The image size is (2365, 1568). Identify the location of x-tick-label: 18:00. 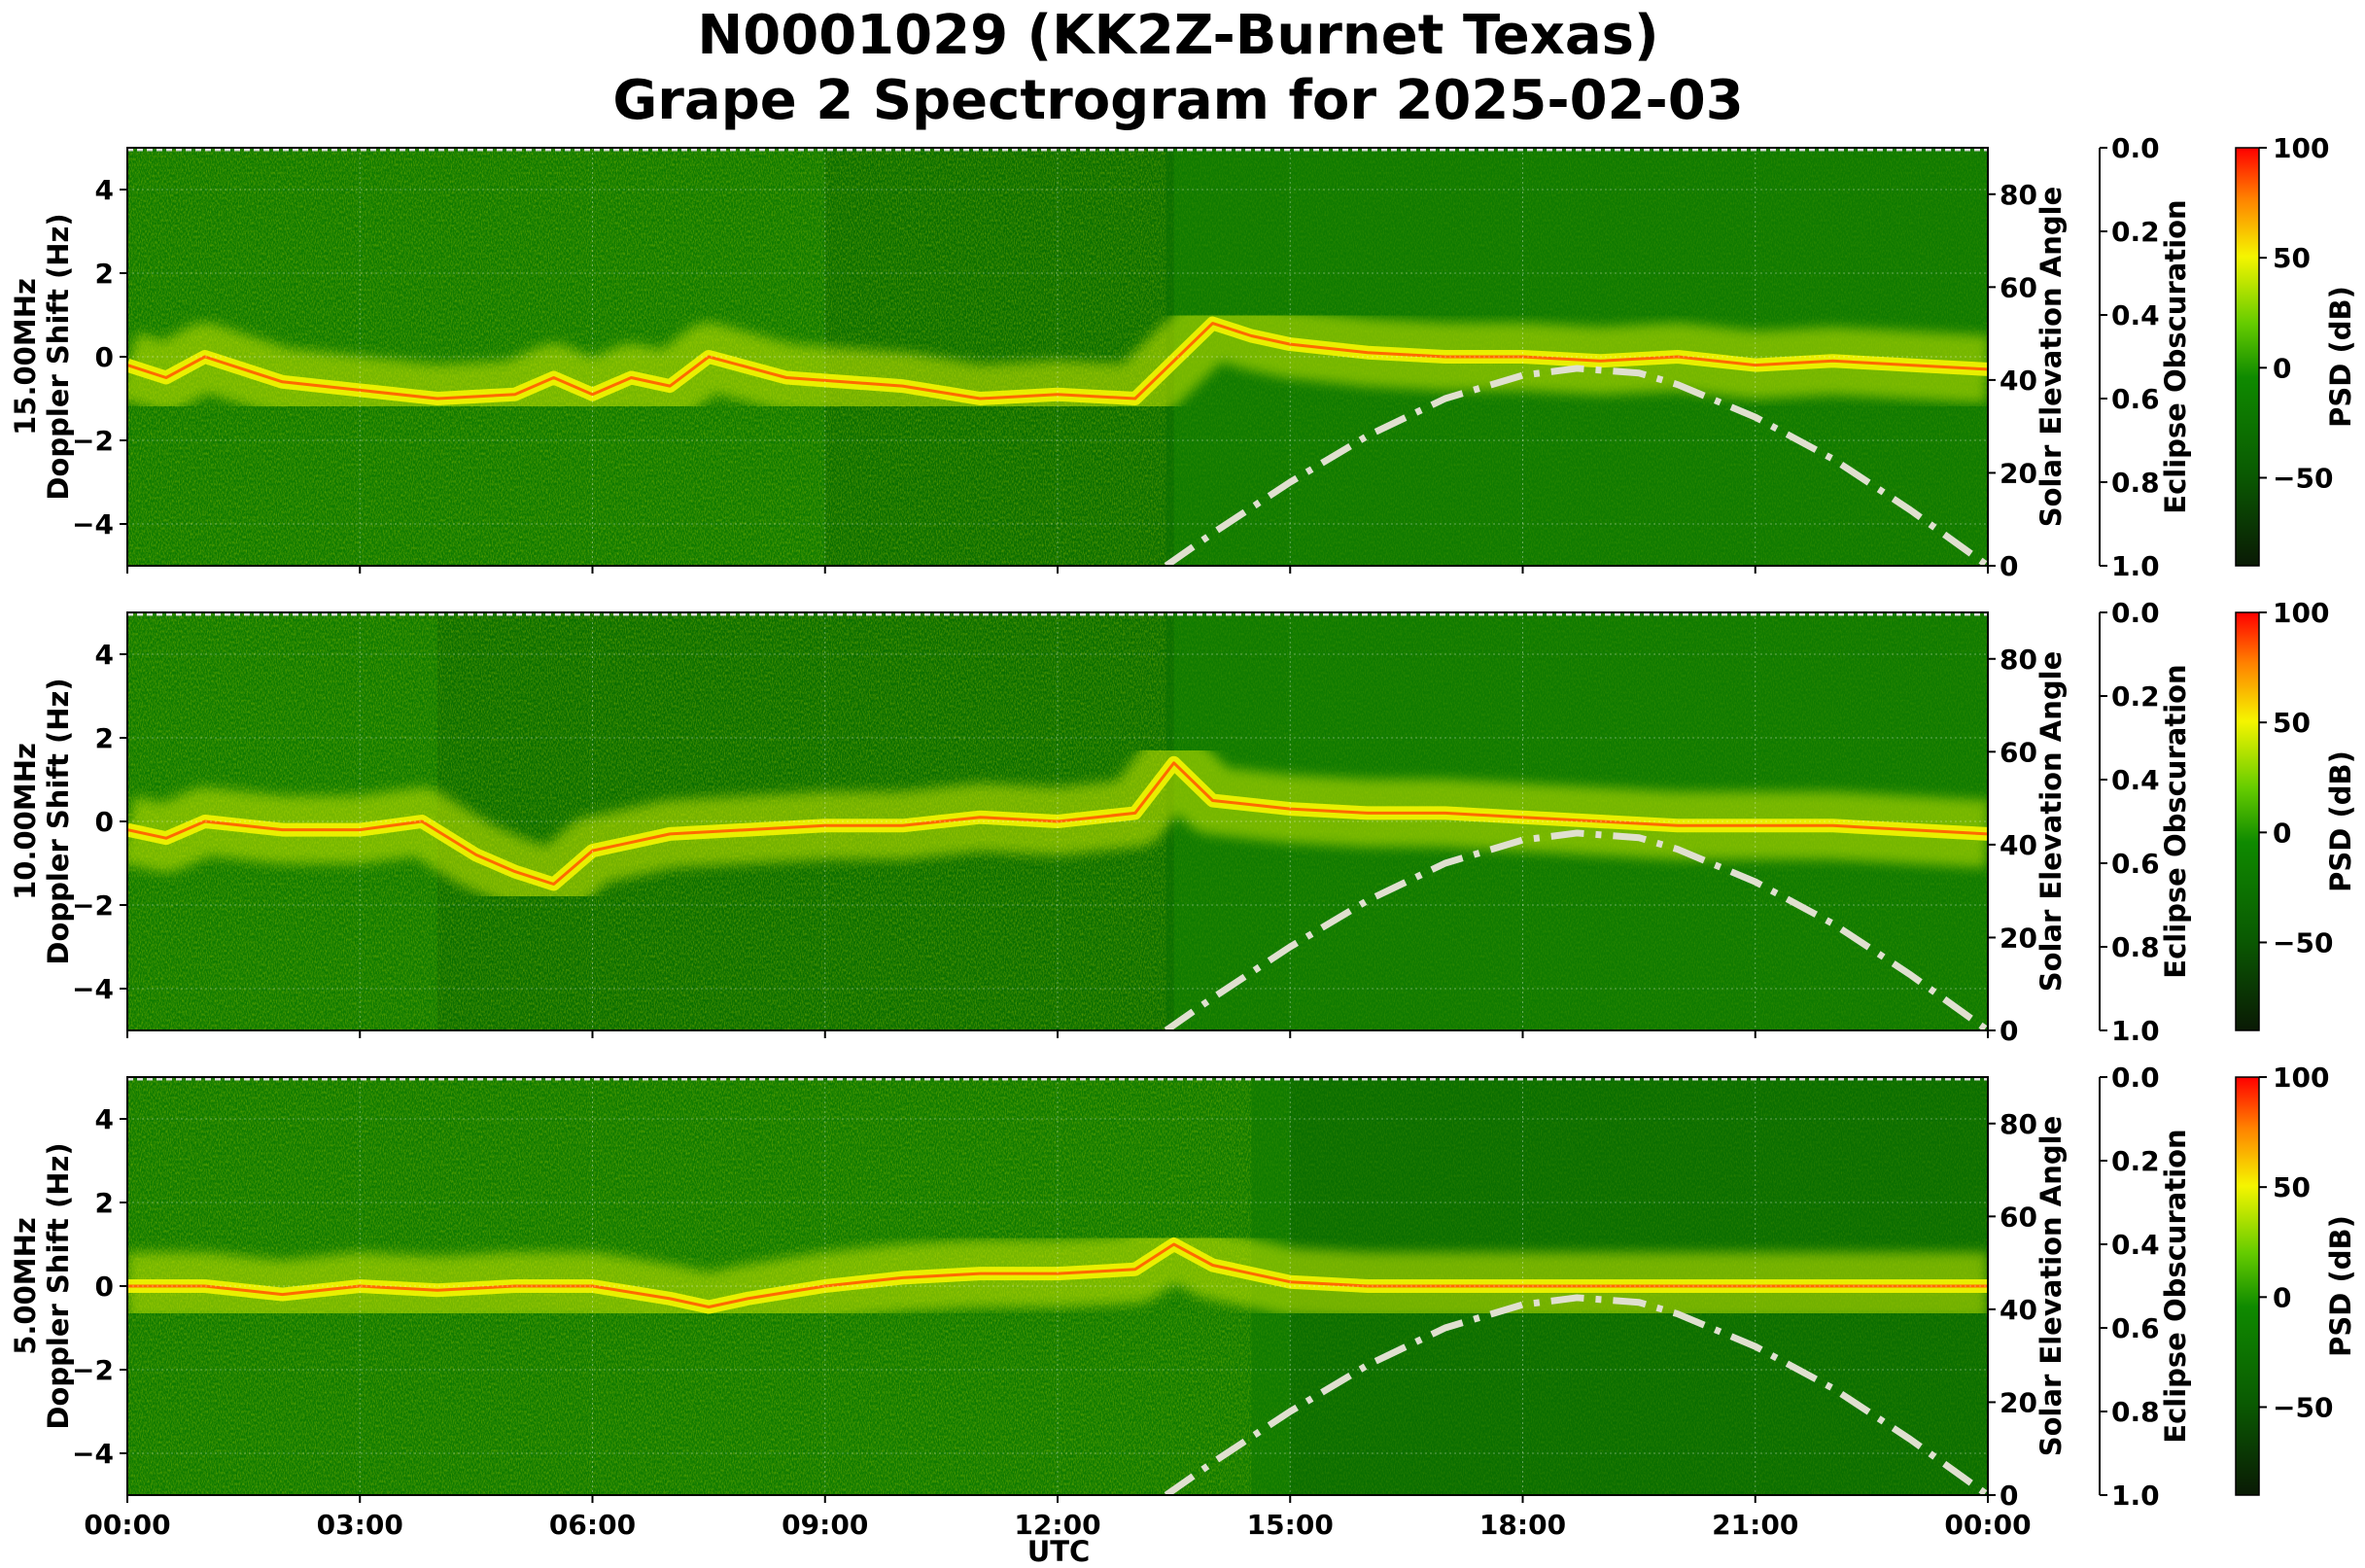
(1523, 1525).